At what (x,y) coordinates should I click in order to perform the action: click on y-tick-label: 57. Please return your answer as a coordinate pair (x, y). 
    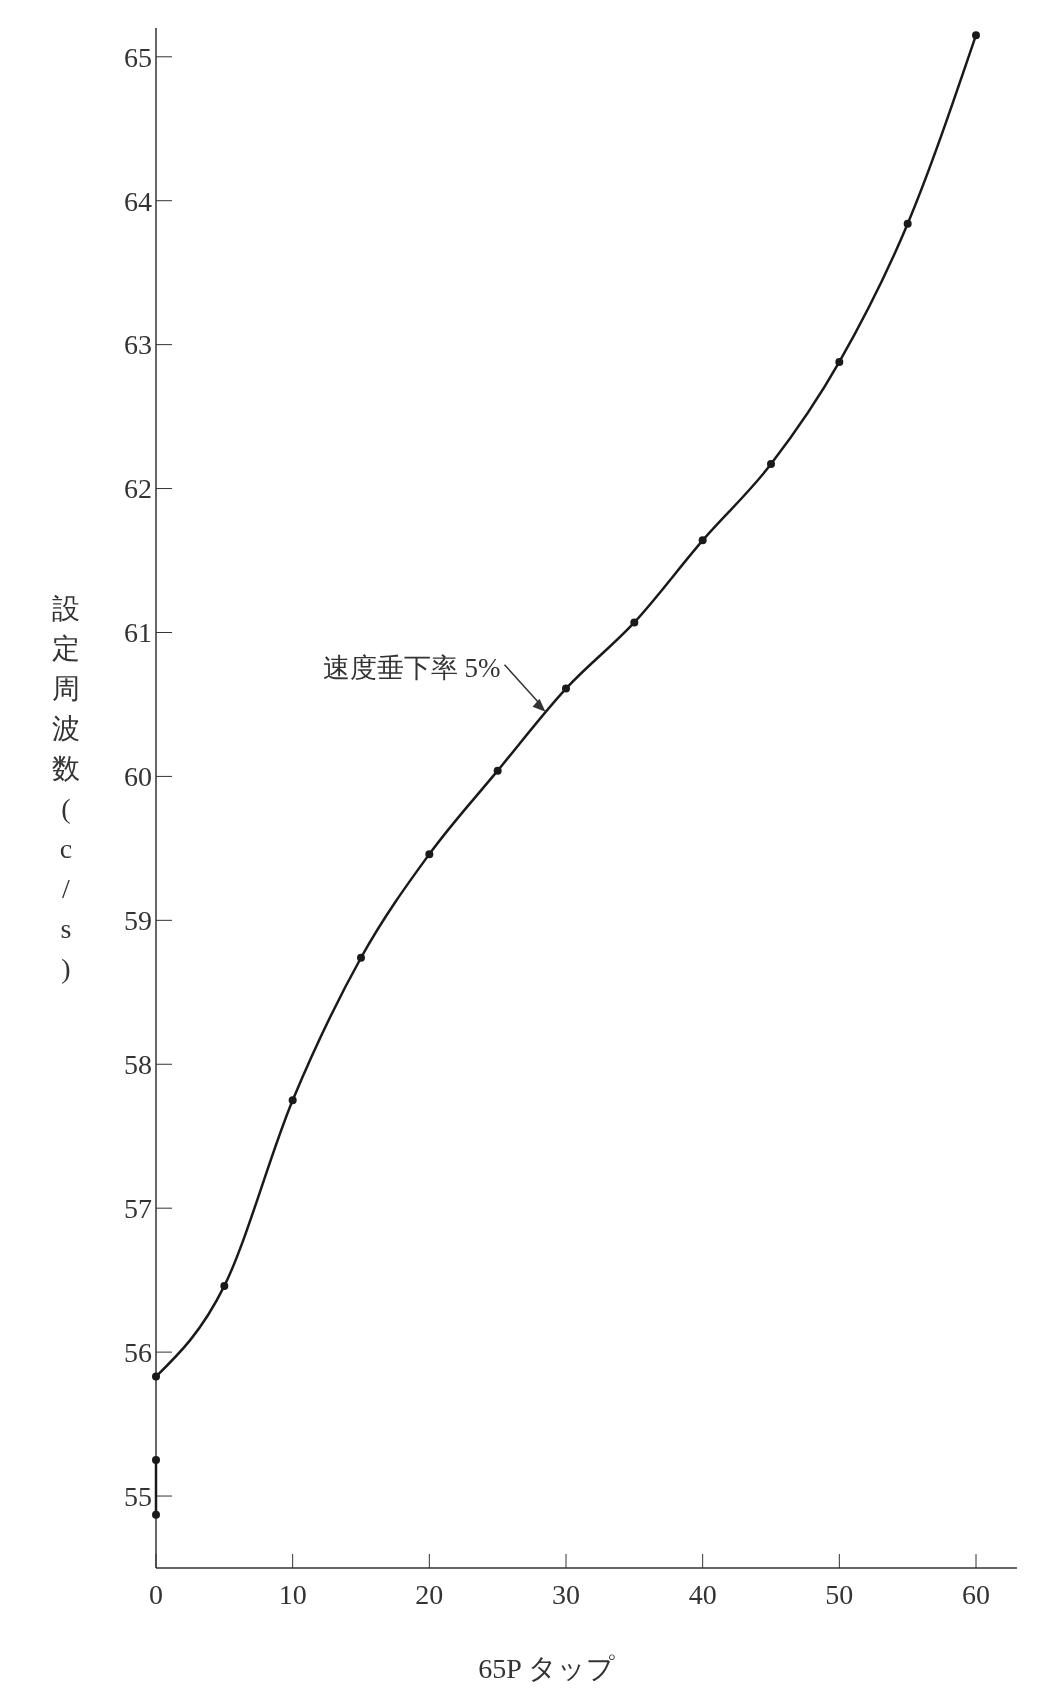
    Looking at the image, I should click on (138, 1208).